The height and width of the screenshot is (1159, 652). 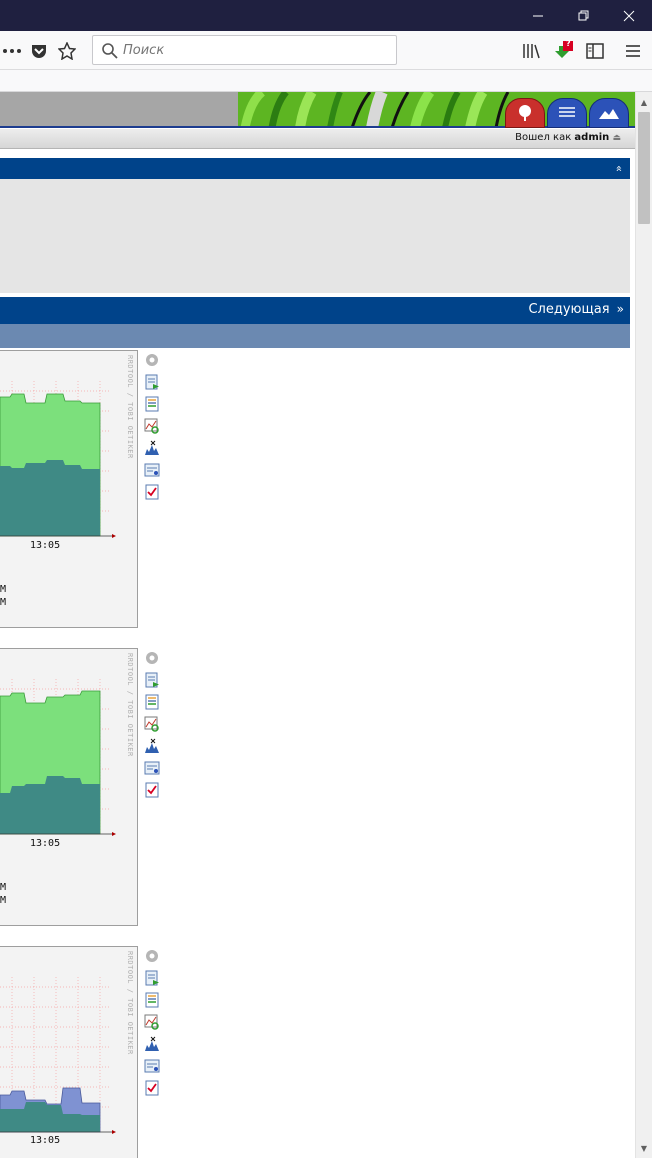 I want to click on star-icon, so click(x=67, y=51).